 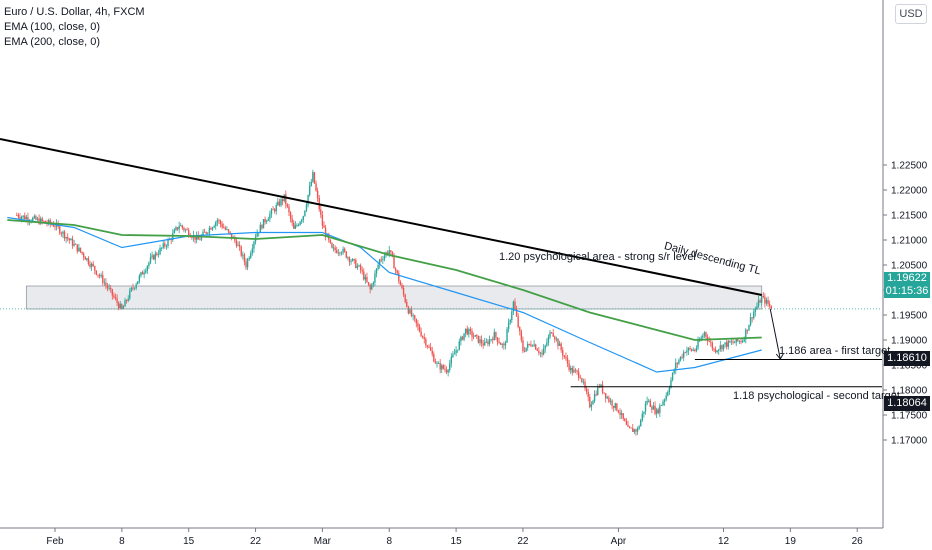 What do you see at coordinates (323, 541) in the screenshot?
I see `time-tick-label: Mar` at bounding box center [323, 541].